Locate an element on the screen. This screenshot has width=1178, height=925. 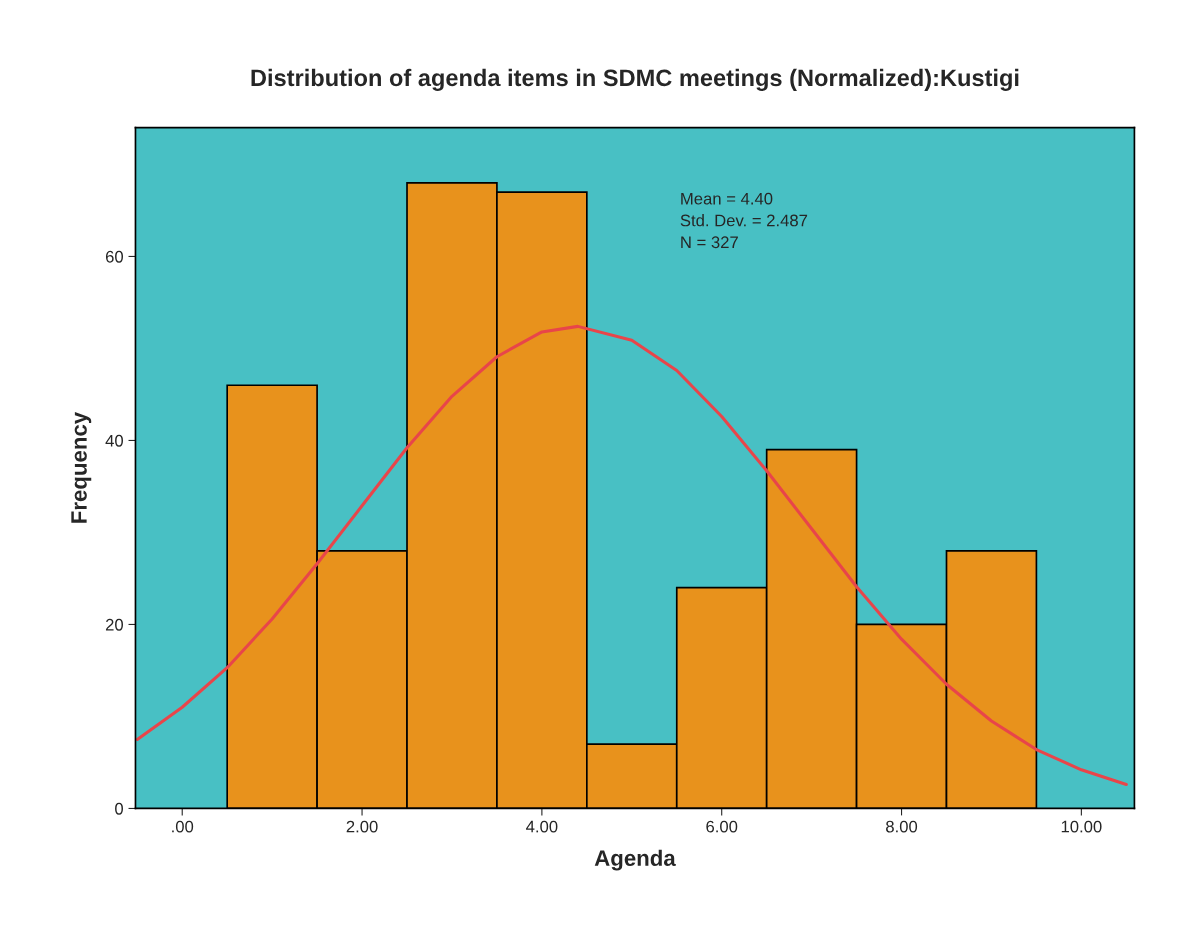
annotation: Std. Dev. = 2.487 is located at coordinates (744, 220).